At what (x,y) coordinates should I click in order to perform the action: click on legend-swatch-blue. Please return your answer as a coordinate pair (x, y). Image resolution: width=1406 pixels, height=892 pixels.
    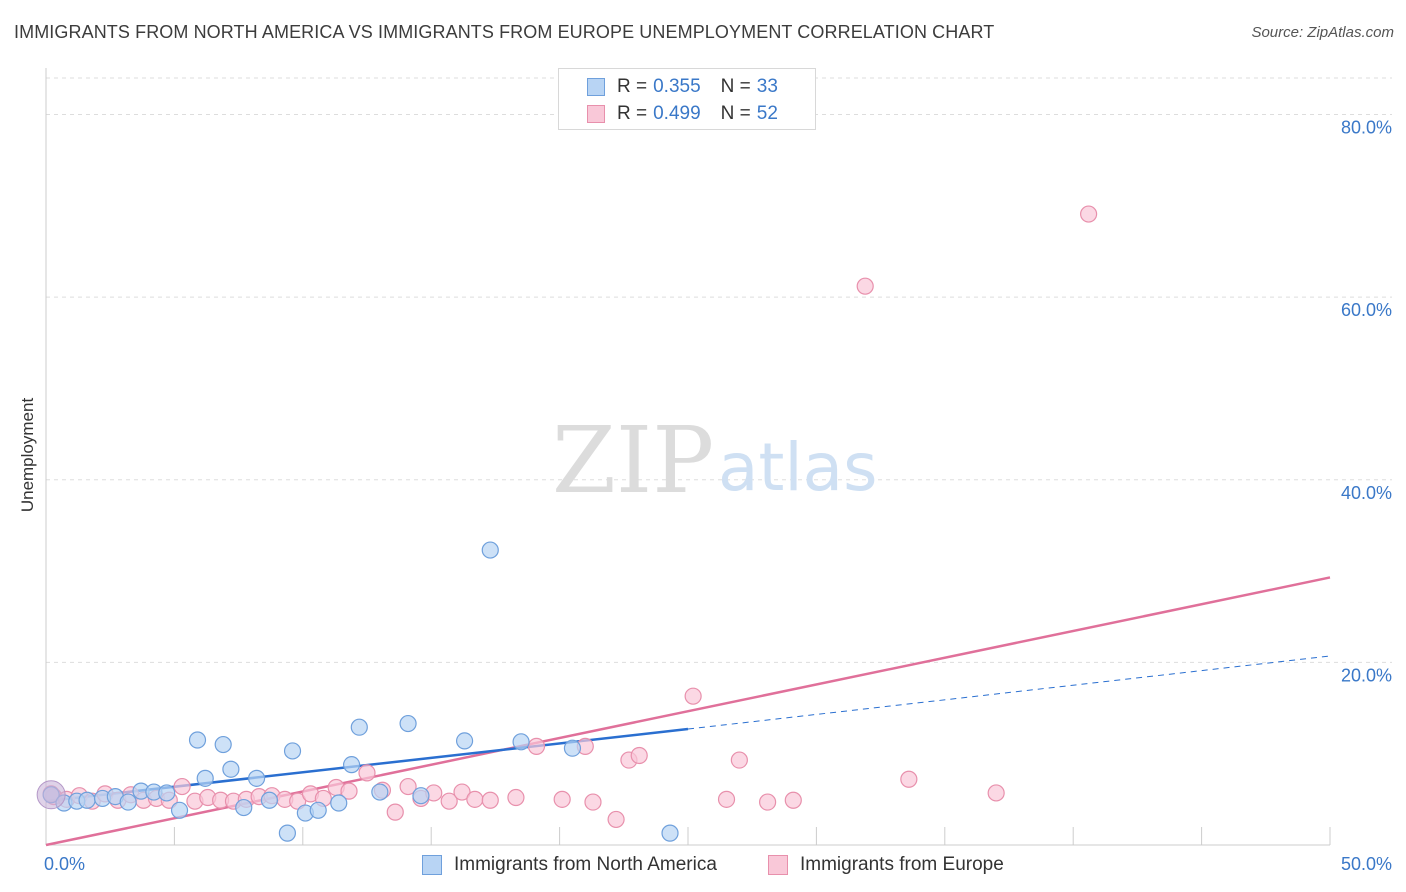
    Looking at the image, I should click on (596, 87).